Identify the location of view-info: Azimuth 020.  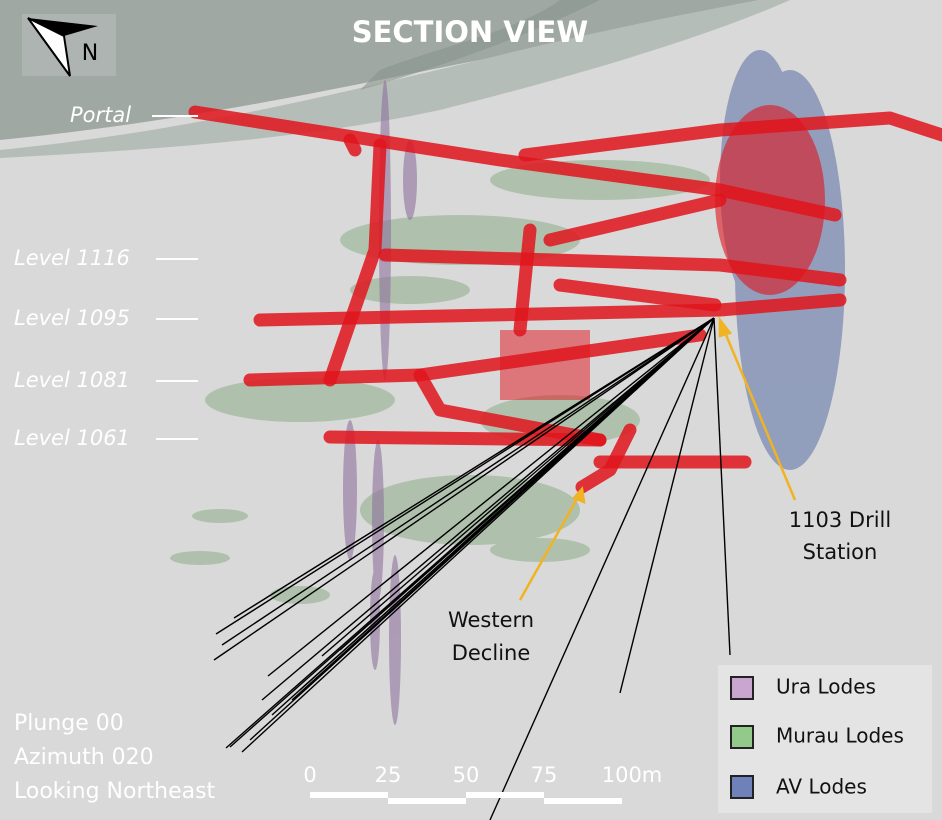
(84, 757).